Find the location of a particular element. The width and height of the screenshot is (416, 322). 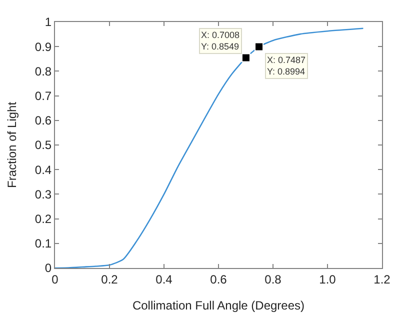

y-tick-label: 0.5 is located at coordinates (43, 145).